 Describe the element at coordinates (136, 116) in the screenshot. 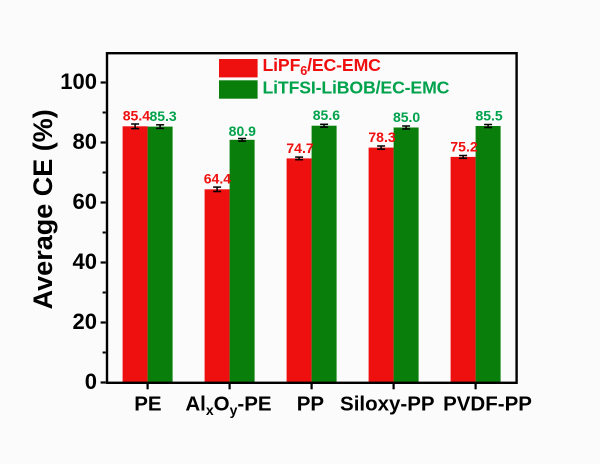

I see `svg-text: 85.4` at that location.